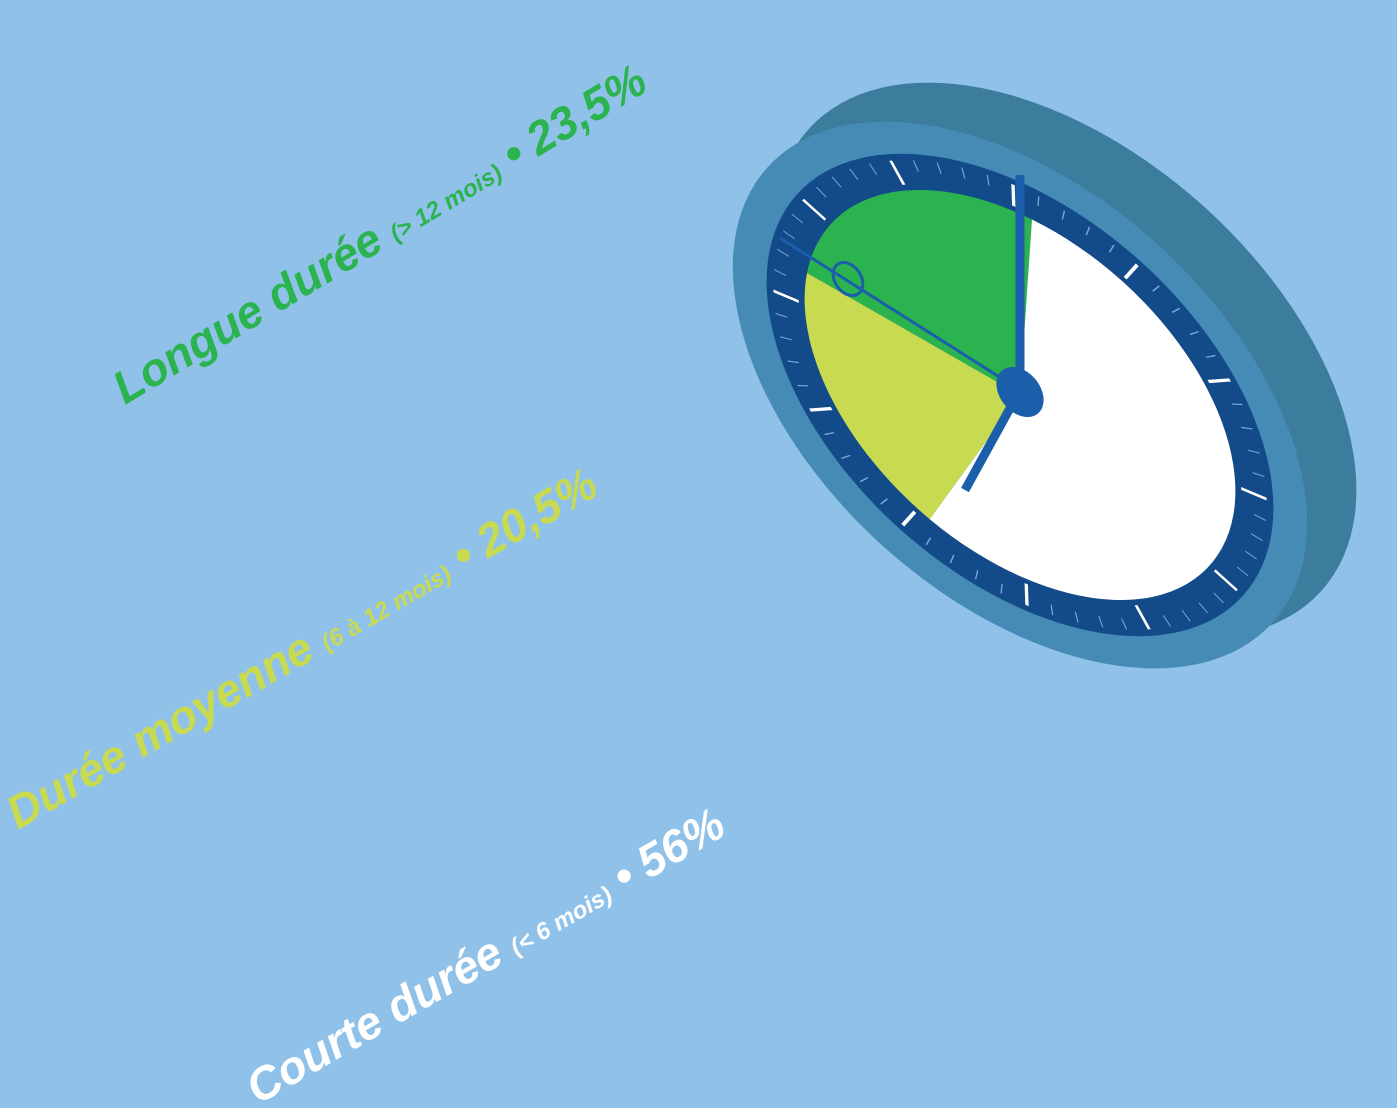 This screenshot has height=1108, width=1397. Describe the element at coordinates (900, 314) in the screenshot. I see `hand` at that location.